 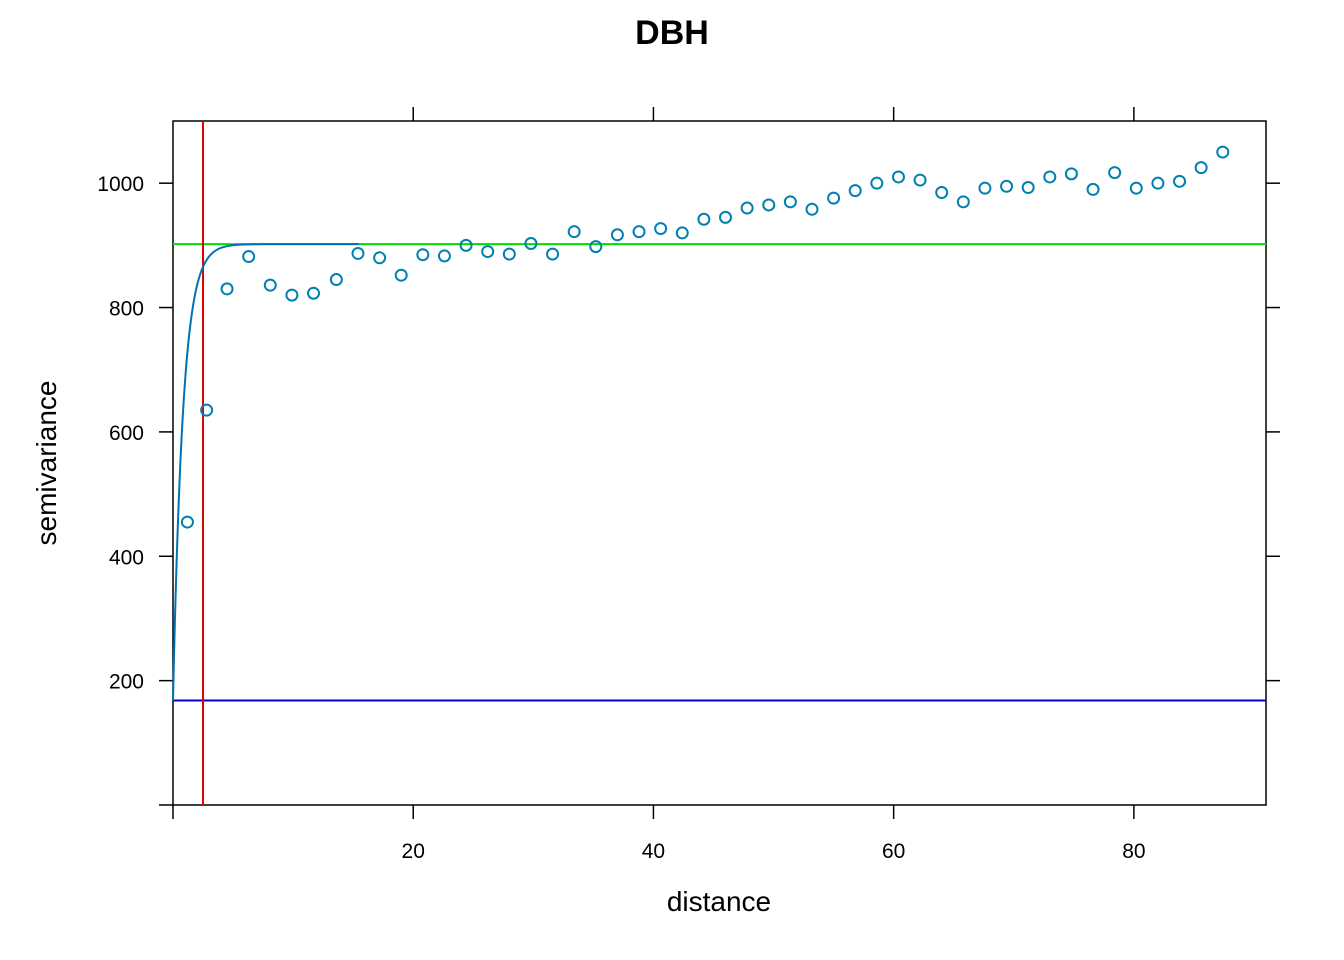 I want to click on y-tick-label: 800, so click(x=126, y=309).